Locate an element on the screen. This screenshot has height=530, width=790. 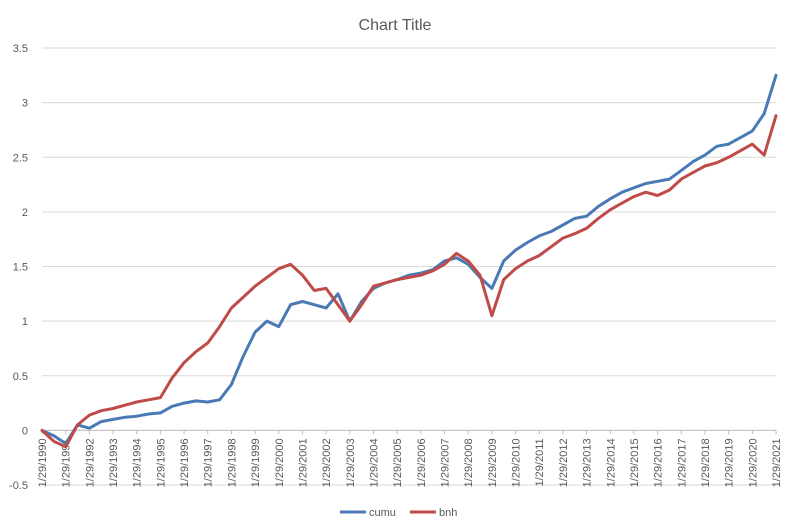
x-tick-label: 1/29/2002 is located at coordinates (327, 462).